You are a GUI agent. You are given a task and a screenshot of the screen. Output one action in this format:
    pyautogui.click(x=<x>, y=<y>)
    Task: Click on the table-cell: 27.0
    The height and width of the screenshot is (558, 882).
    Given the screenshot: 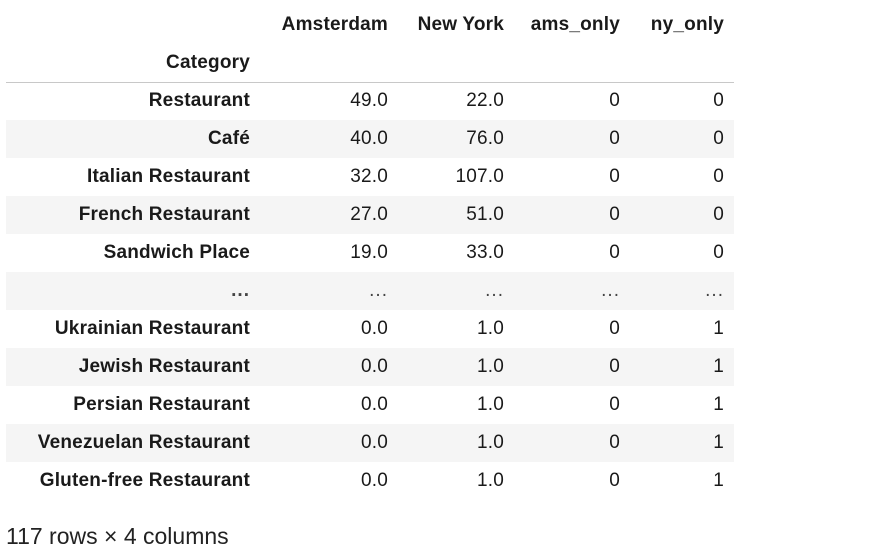 What is the action you would take?
    pyautogui.click(x=369, y=214)
    